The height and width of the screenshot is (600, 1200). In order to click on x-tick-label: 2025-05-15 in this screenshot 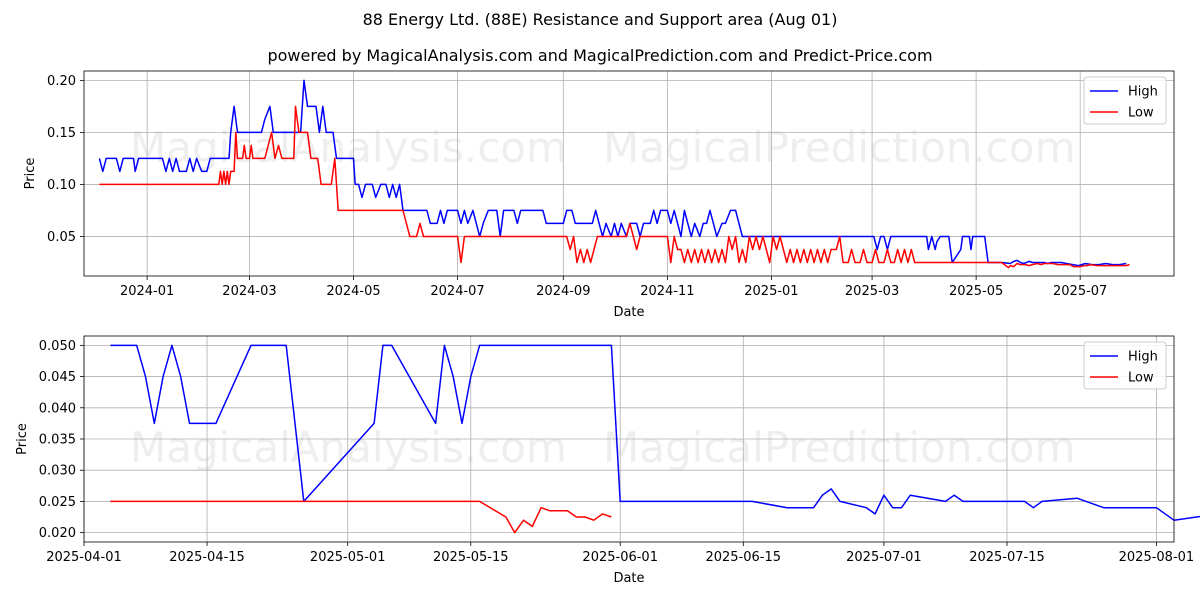, I will do `click(471, 557)`.